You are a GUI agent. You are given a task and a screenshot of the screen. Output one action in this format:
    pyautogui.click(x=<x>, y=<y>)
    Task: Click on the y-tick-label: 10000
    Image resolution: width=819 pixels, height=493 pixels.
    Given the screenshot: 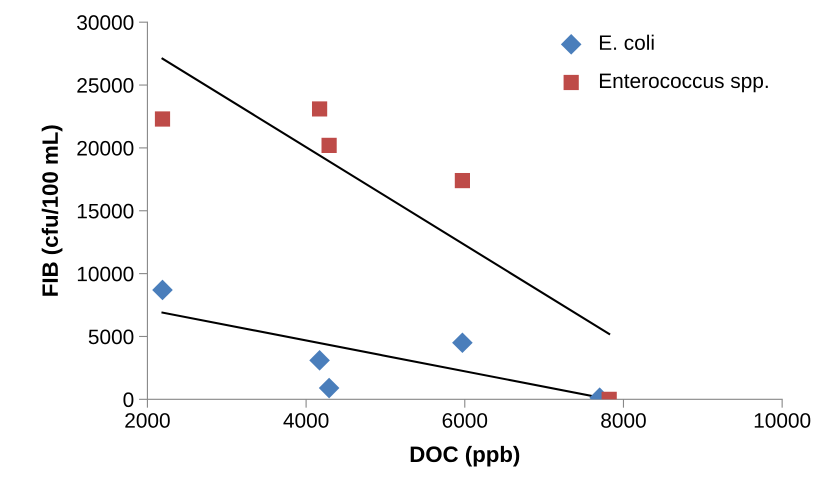 What is the action you would take?
    pyautogui.click(x=106, y=274)
    